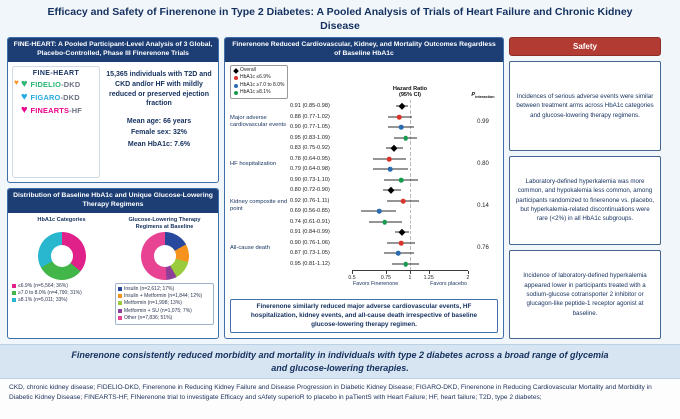  I want to click on axis-tick-label: 1, so click(410, 277).